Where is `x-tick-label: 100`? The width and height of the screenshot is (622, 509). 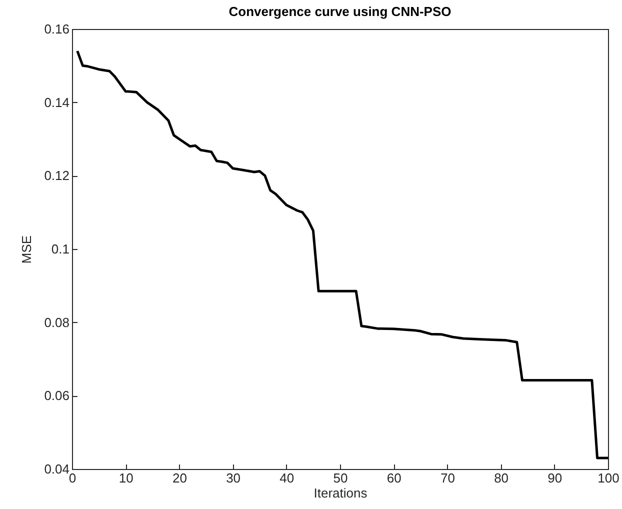 x-tick-label: 100 is located at coordinates (609, 478).